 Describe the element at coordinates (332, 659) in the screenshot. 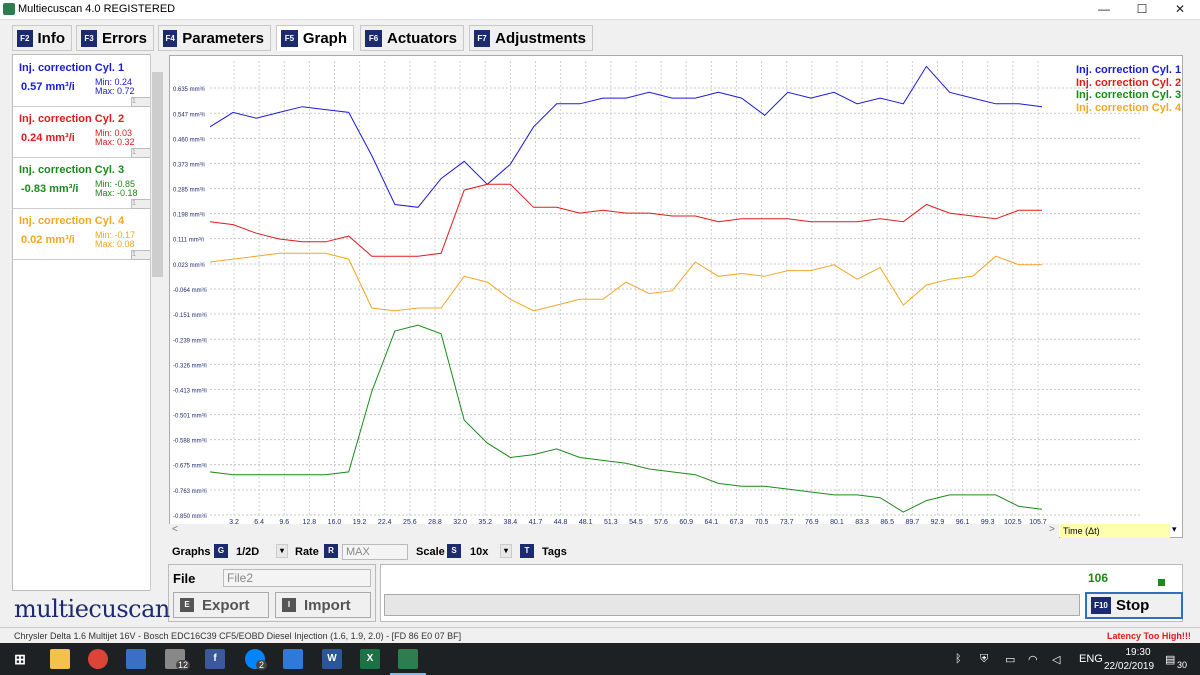

I see `word-icon: W` at that location.